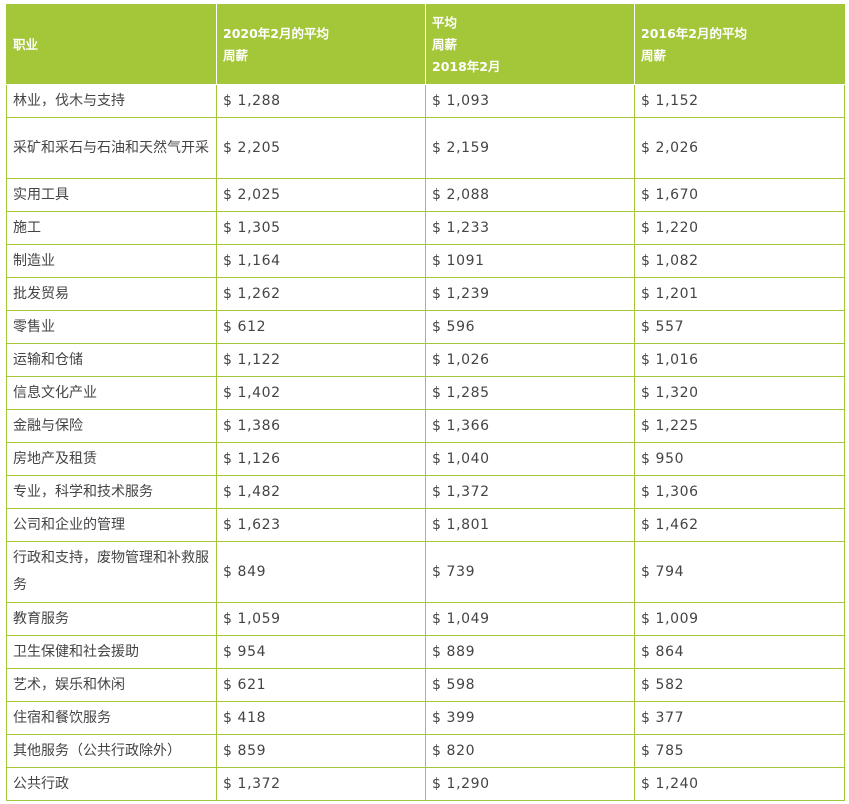 The image size is (849, 804). What do you see at coordinates (530, 327) in the screenshot?
I see `wage-2018-cell: $ 596` at bounding box center [530, 327].